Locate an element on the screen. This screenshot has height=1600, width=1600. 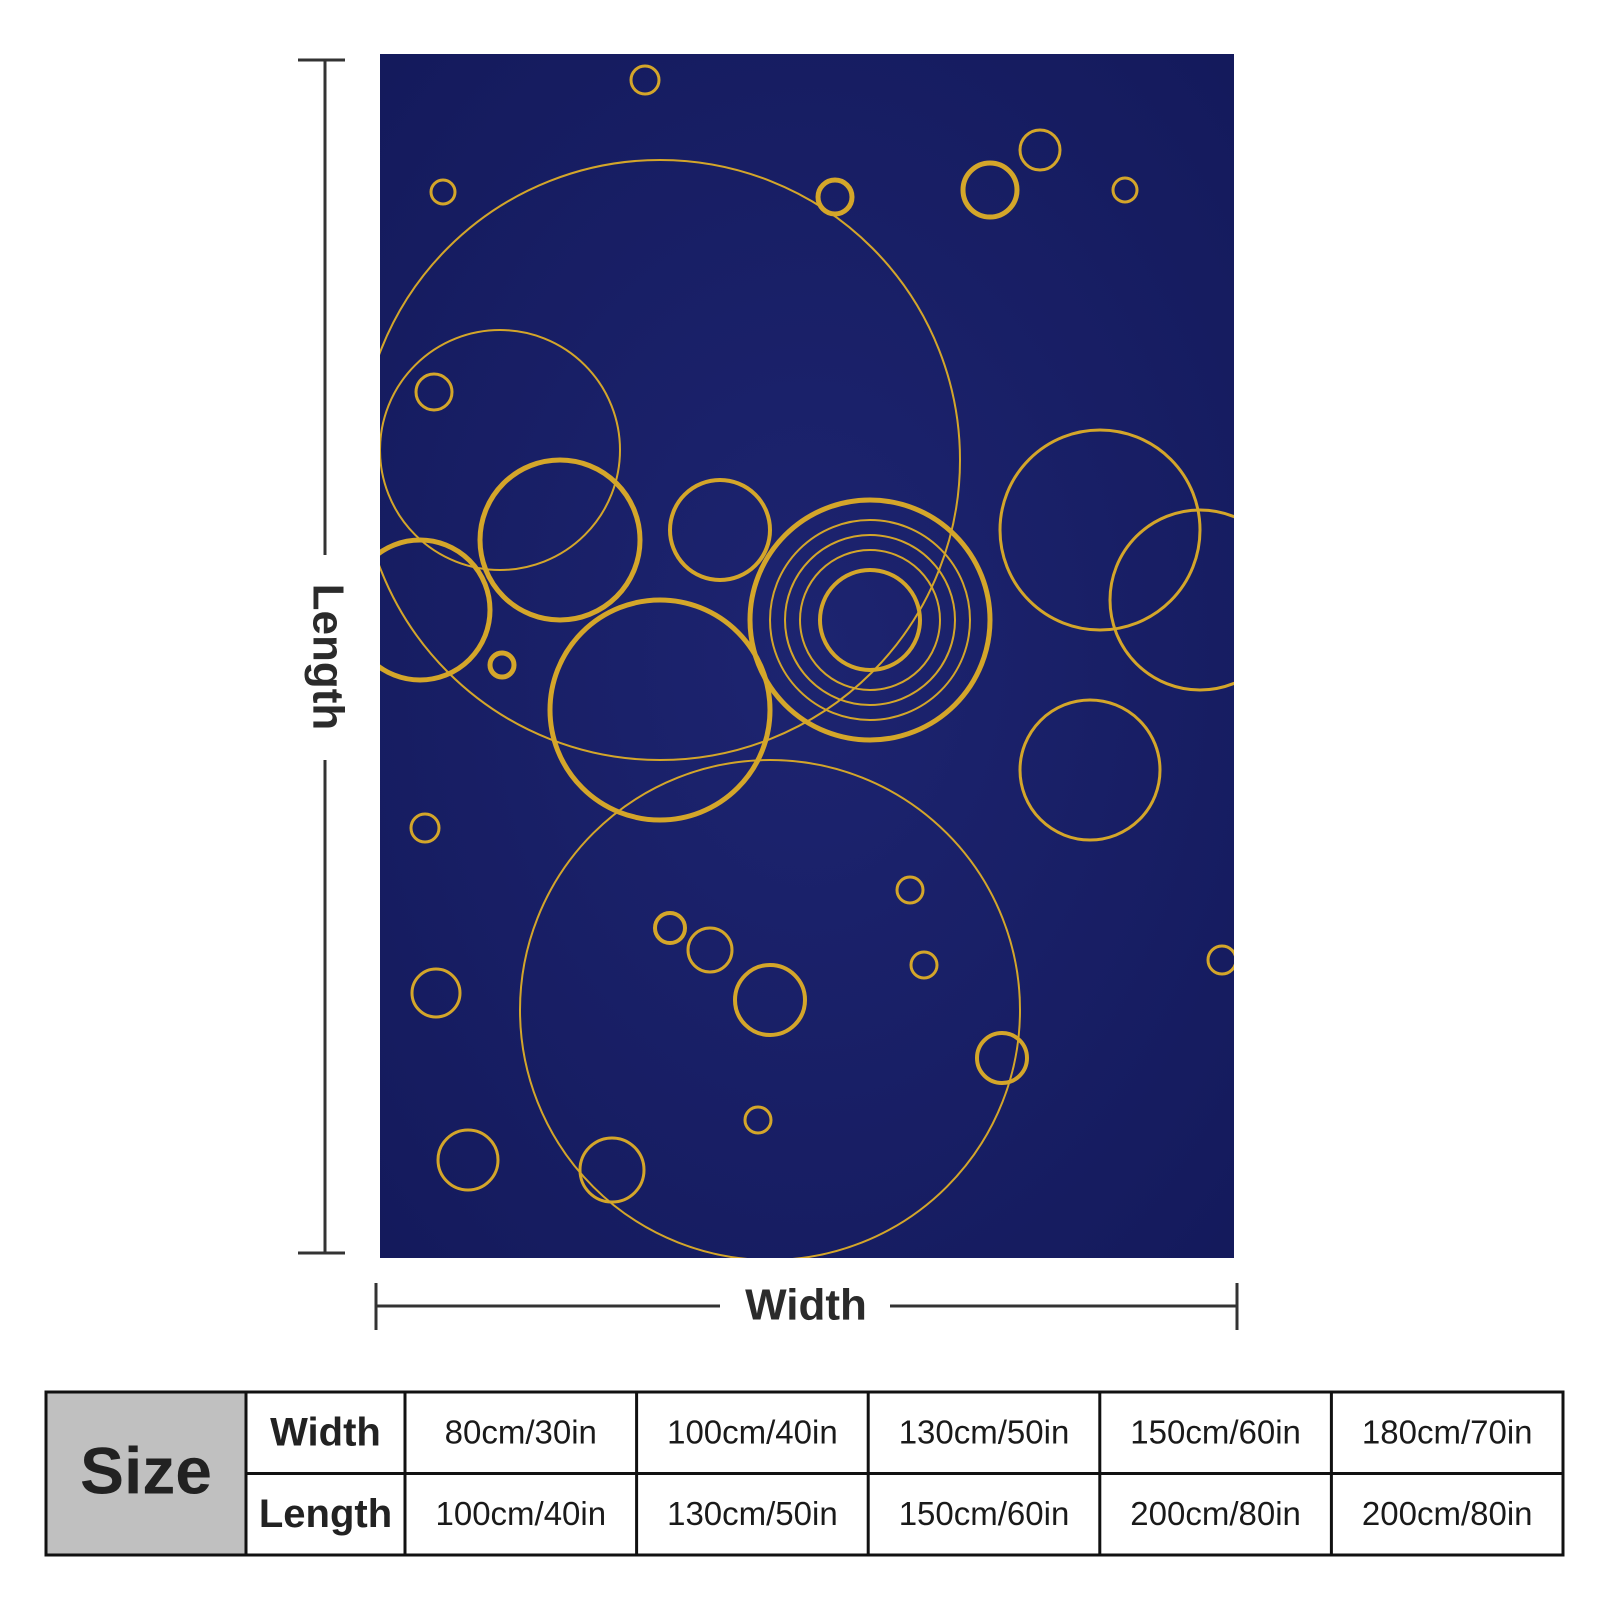
width-label: Width is located at coordinates (806, 1305).